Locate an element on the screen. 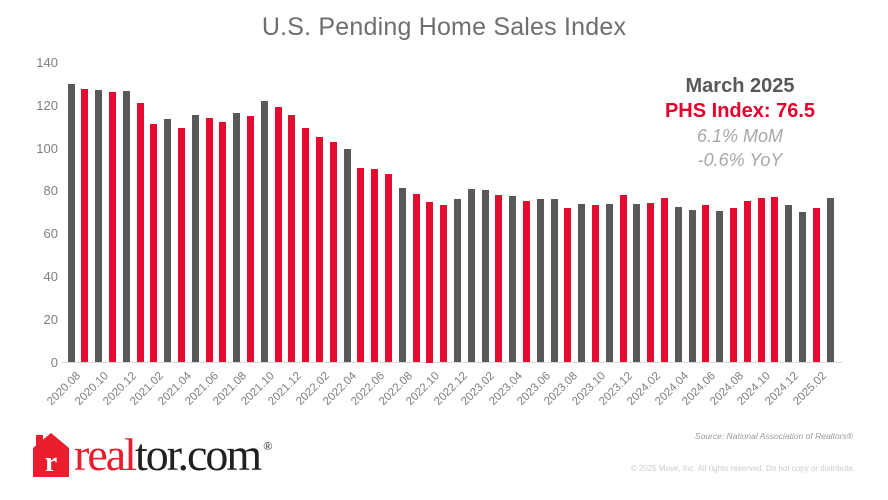 The width and height of the screenshot is (888, 500). bar-2021.04 is located at coordinates (181, 245).